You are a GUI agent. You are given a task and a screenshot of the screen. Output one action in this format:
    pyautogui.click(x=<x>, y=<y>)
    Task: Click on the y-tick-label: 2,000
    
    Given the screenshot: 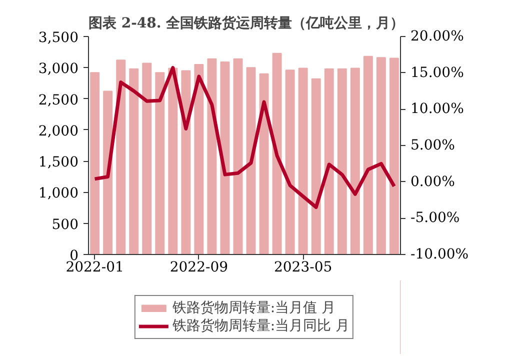 What is the action you would take?
    pyautogui.click(x=58, y=131)
    